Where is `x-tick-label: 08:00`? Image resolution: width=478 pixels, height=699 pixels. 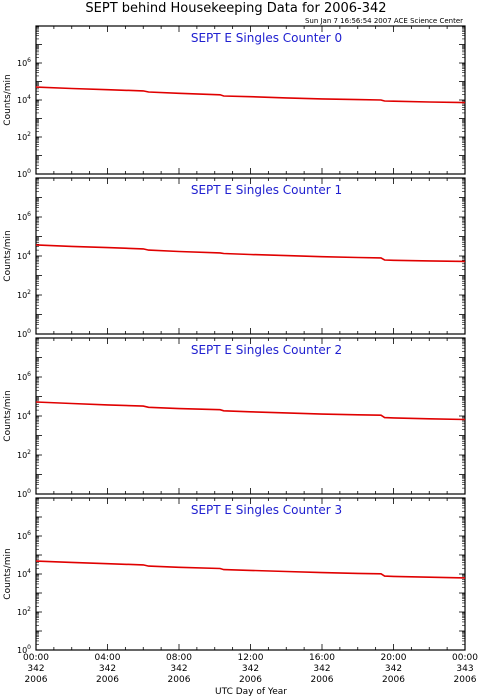 x-tick-label: 08:00 is located at coordinates (179, 658).